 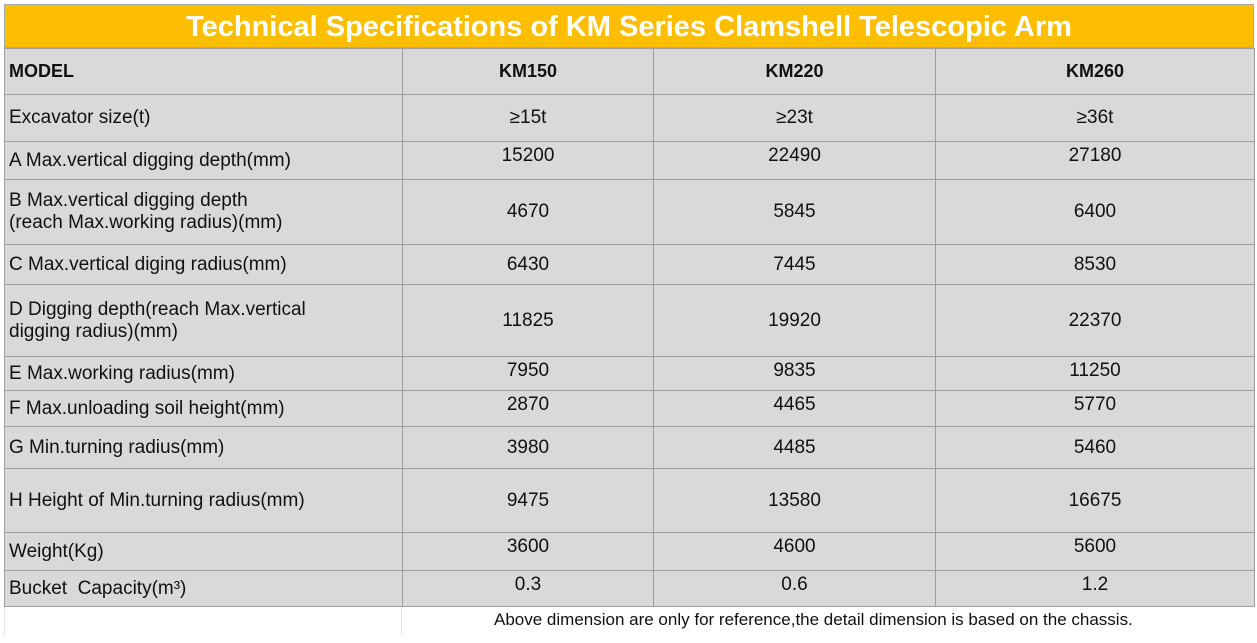 What do you see at coordinates (1095, 264) in the screenshot?
I see `cell-value: 8530` at bounding box center [1095, 264].